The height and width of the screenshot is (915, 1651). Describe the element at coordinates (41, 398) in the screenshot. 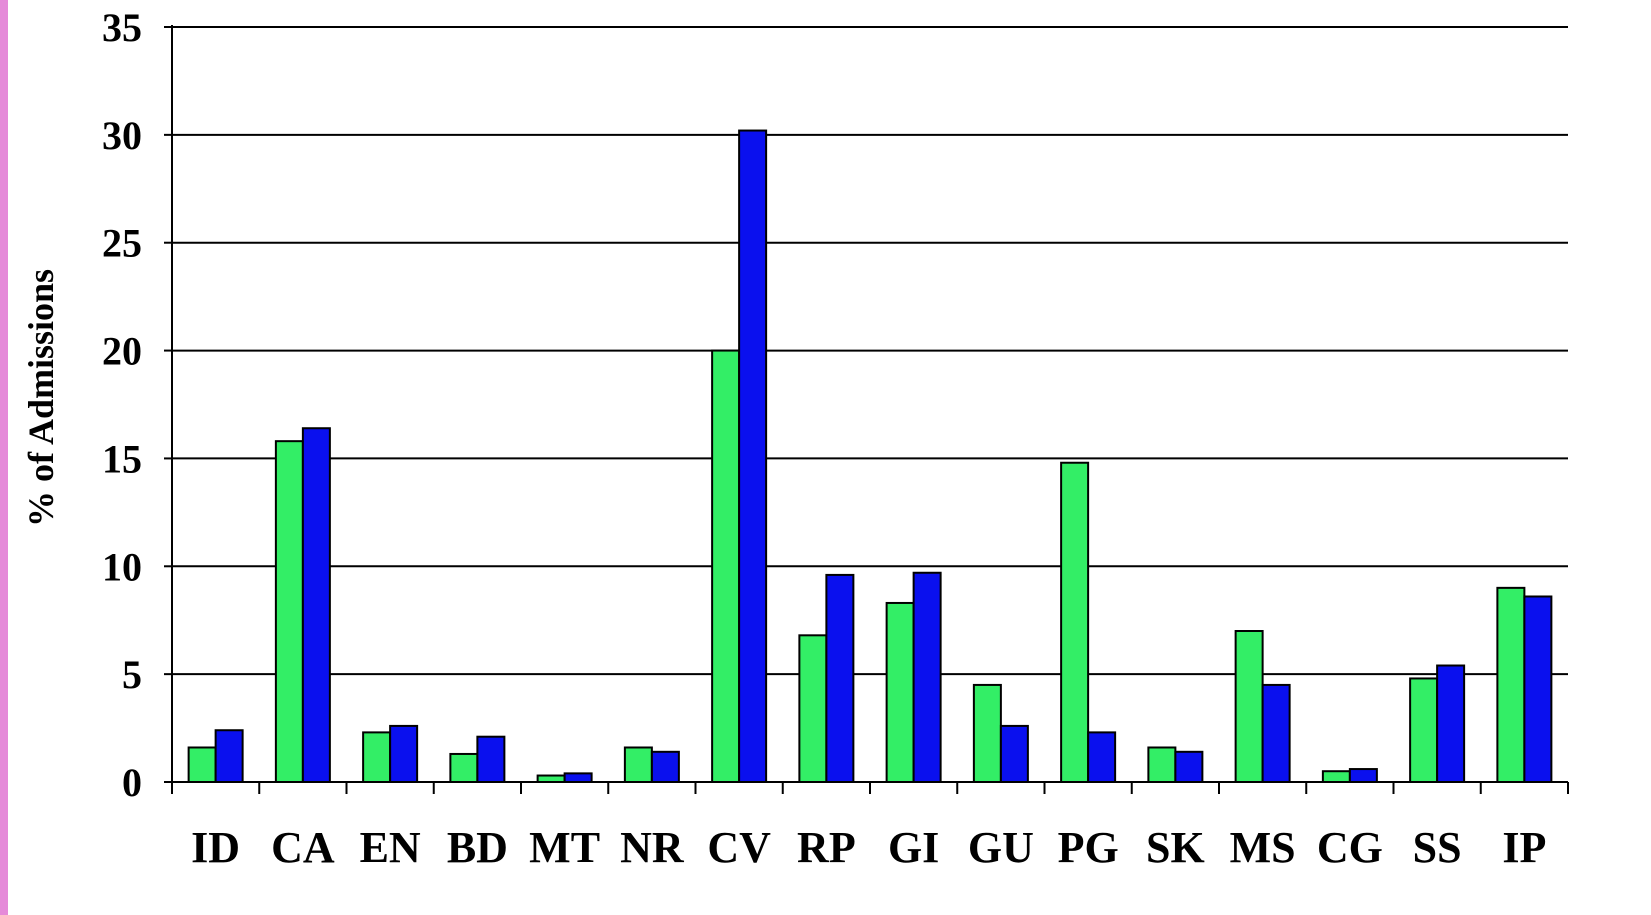

I see `y-axis-title: % of Admissions` at that location.